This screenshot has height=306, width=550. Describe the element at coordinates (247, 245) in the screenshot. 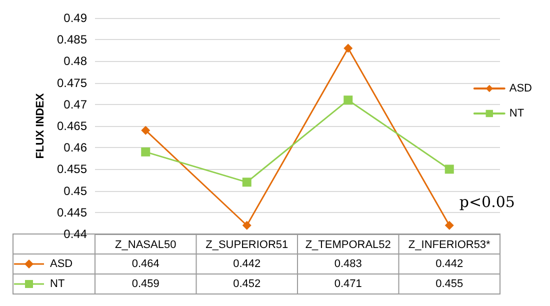

I see `x-tick-label: Z_SUPERIOR51` at that location.